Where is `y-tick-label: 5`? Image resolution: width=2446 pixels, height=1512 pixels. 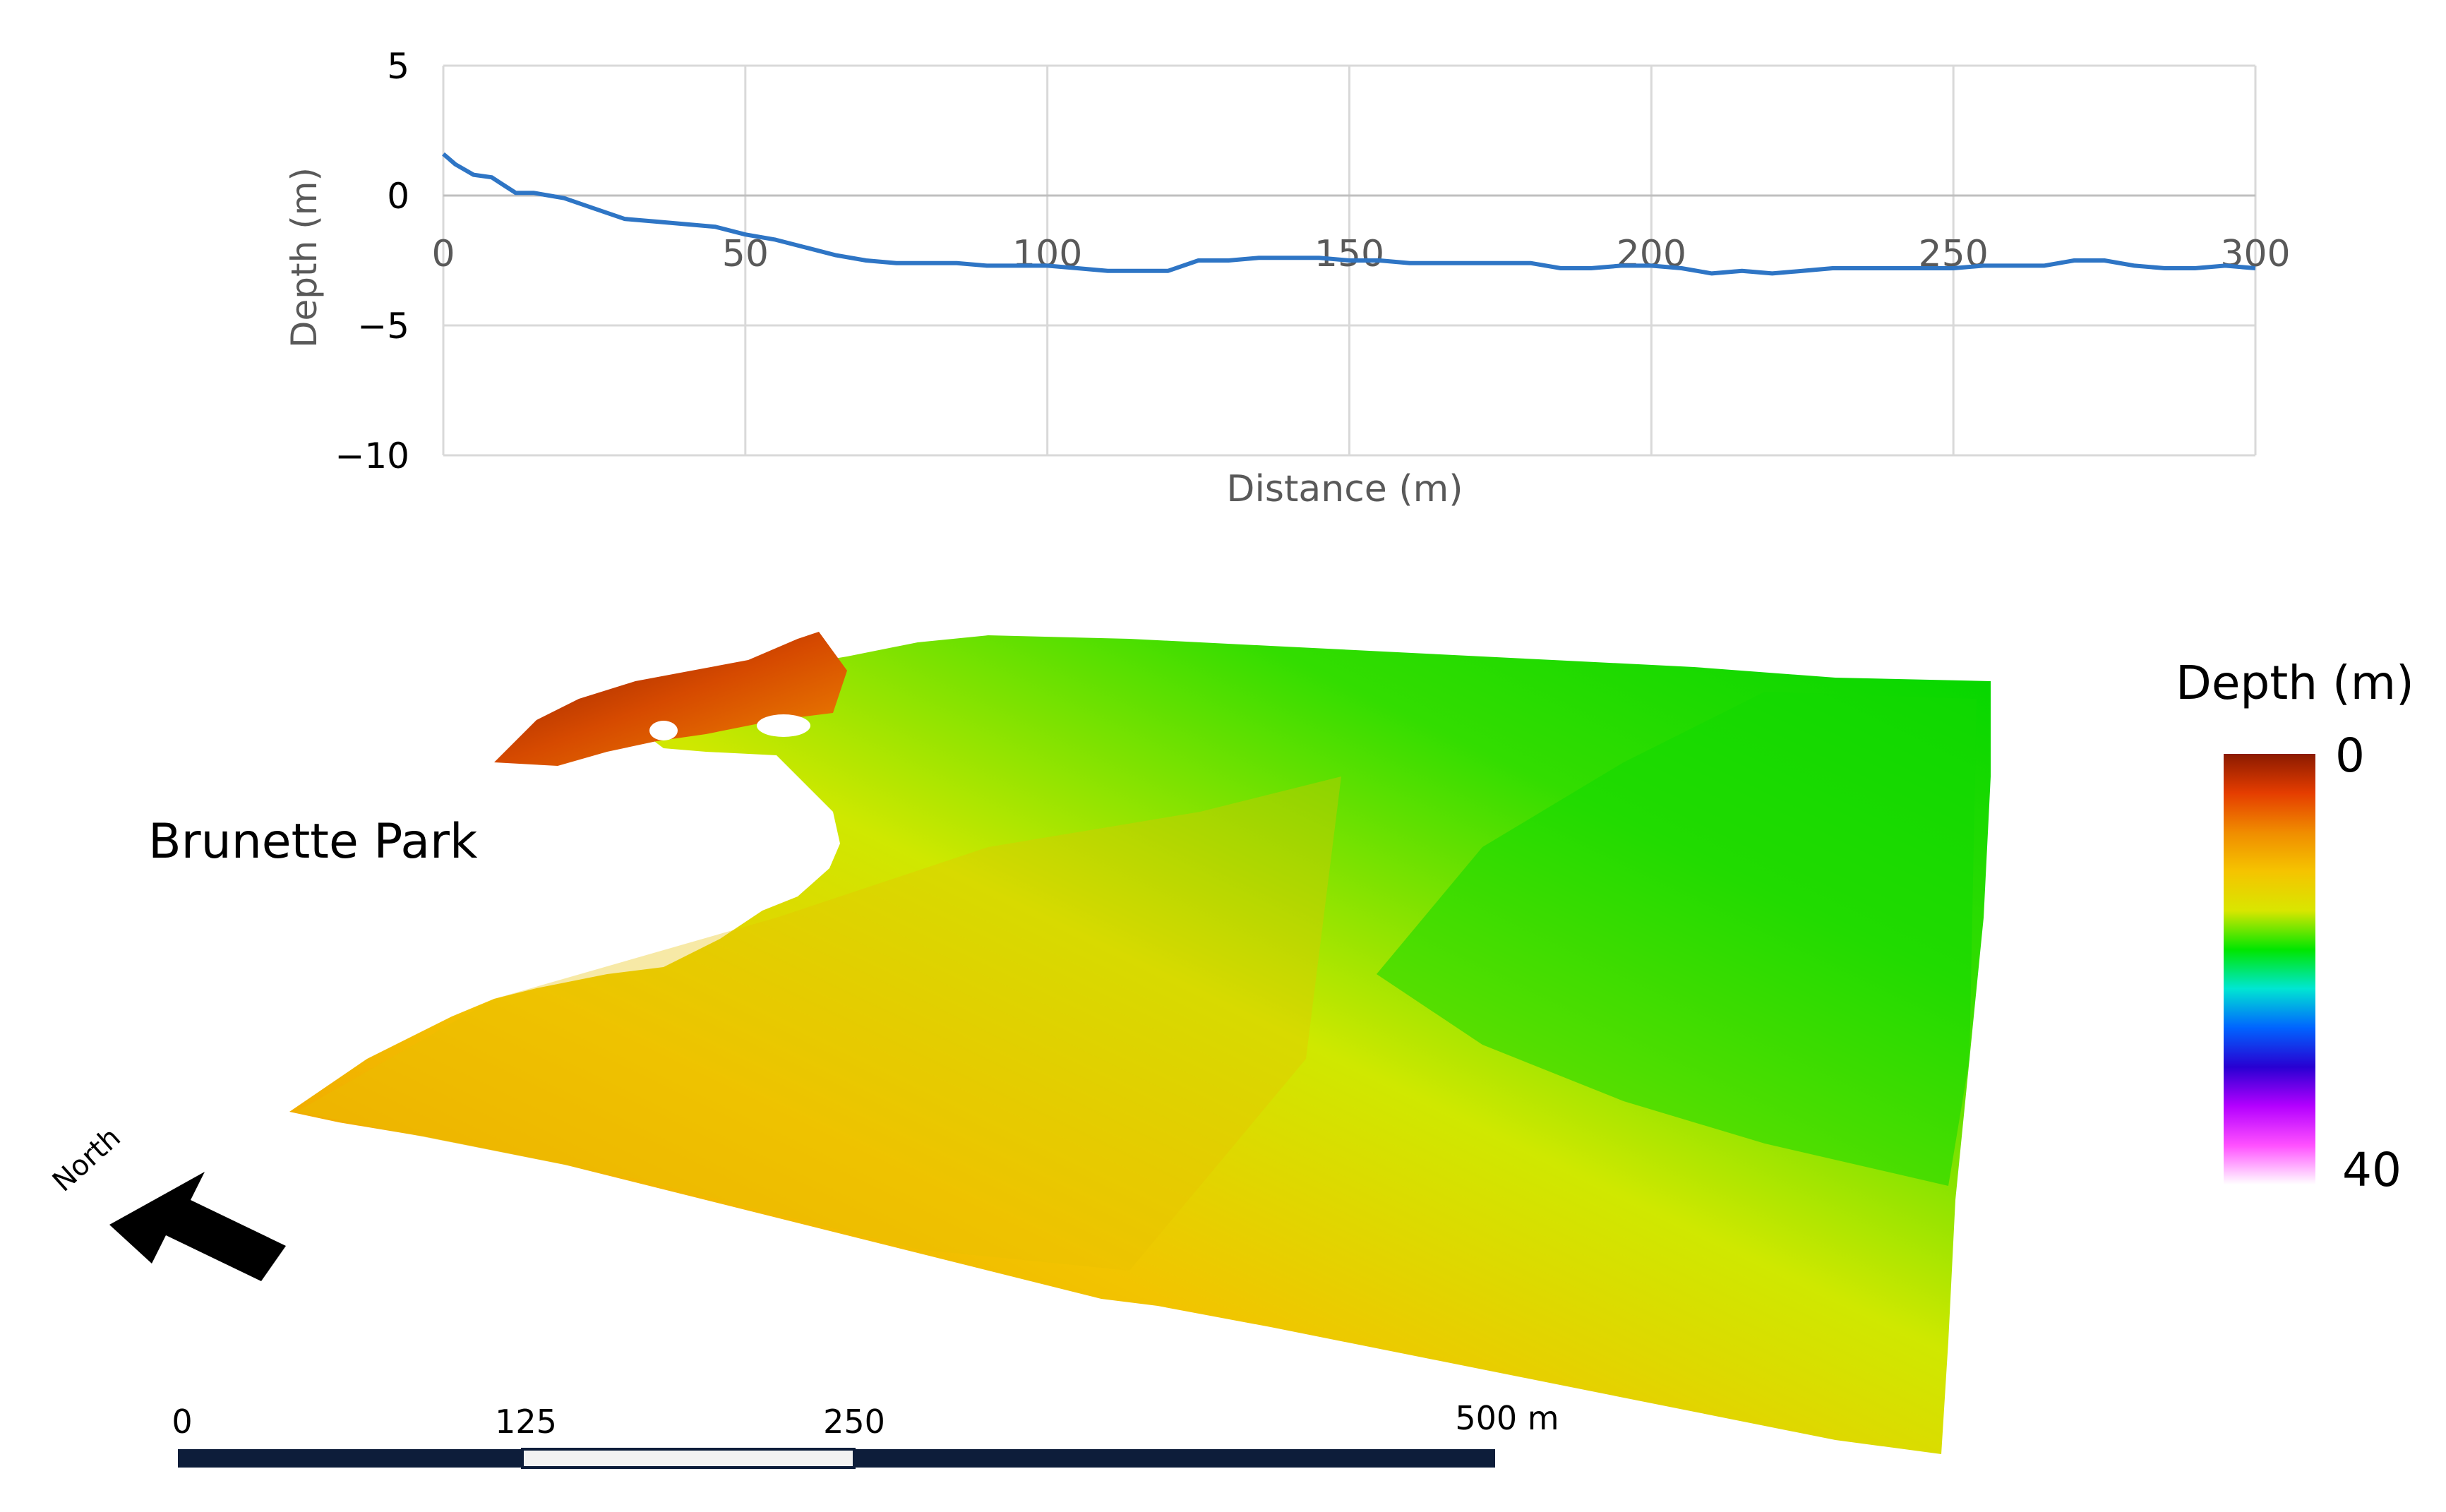 y-tick-label: 5 is located at coordinates (398, 67).